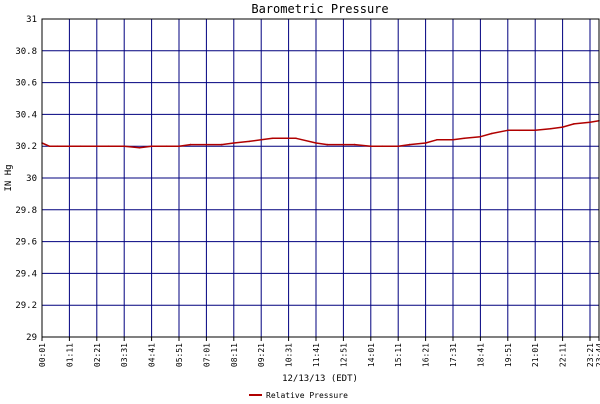 The width and height of the screenshot is (600, 404). What do you see at coordinates (453, 355) in the screenshot?
I see `x-tick-label: 17:31` at bounding box center [453, 355].